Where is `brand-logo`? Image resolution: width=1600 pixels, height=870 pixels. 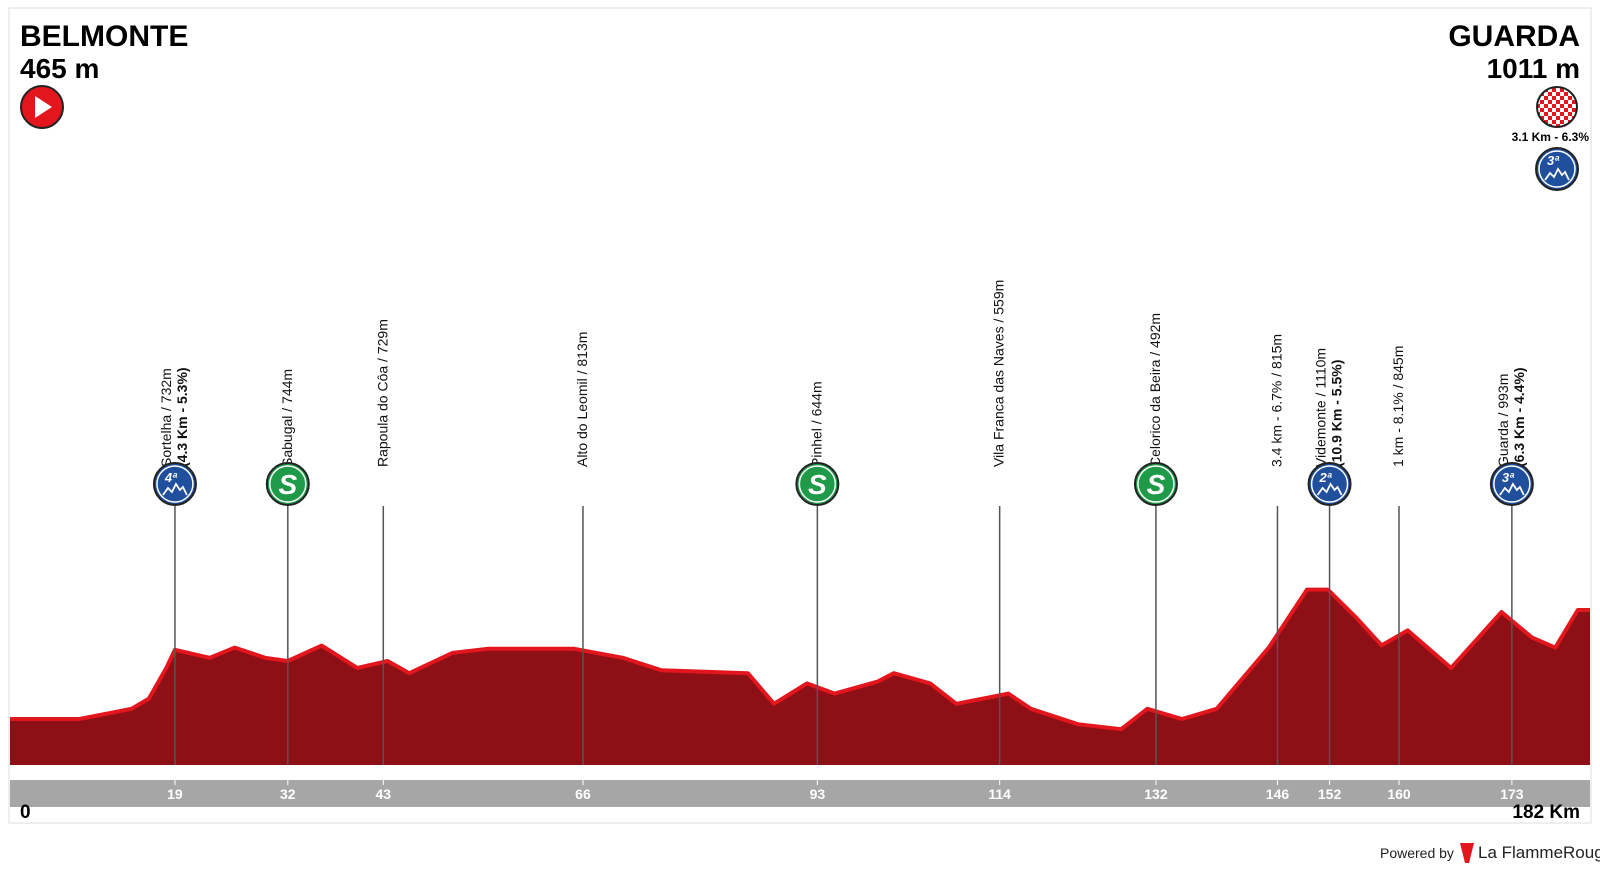 brand-logo is located at coordinates (1467, 853).